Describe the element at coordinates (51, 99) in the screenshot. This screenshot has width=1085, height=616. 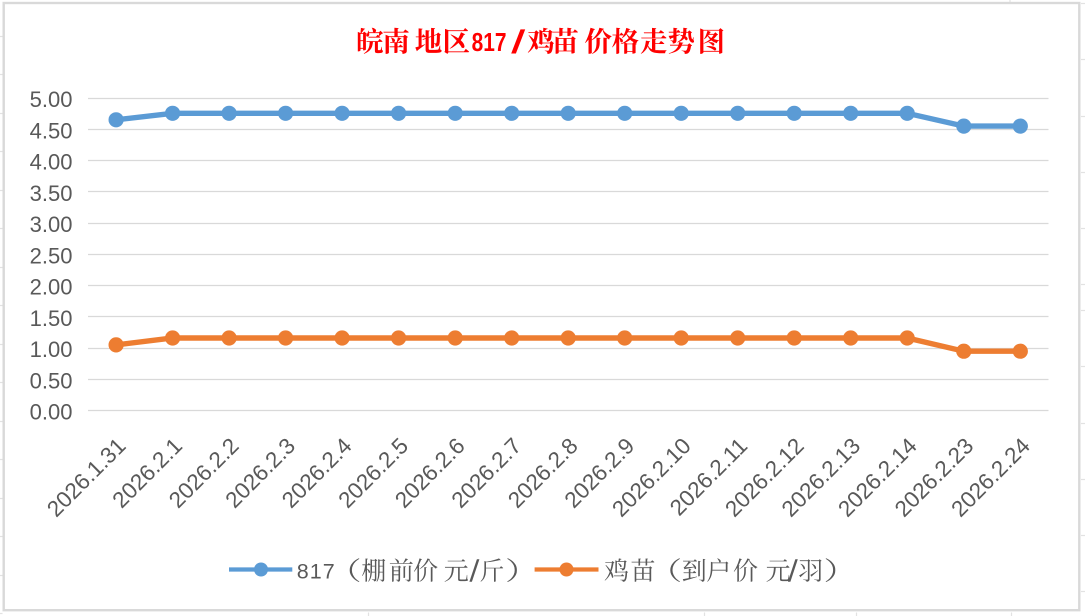
I see `svg-text: 5.00` at that location.